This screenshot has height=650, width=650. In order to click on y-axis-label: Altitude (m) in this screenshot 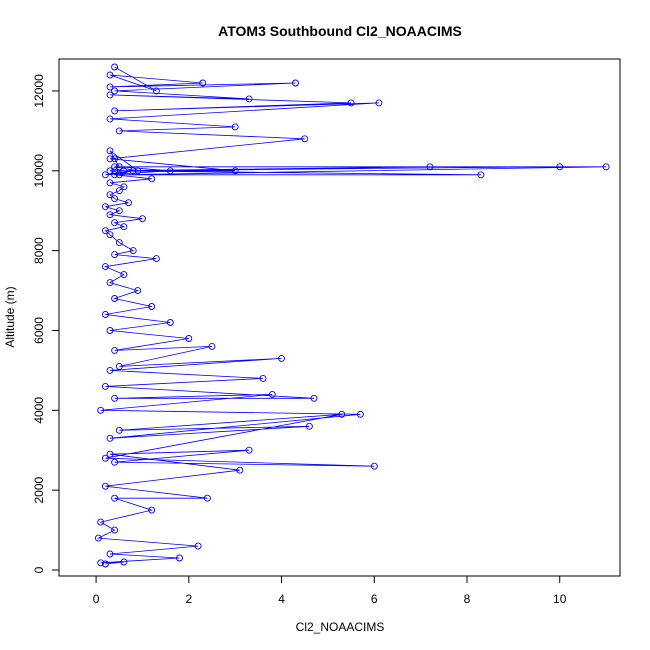, I will do `click(10, 316)`.